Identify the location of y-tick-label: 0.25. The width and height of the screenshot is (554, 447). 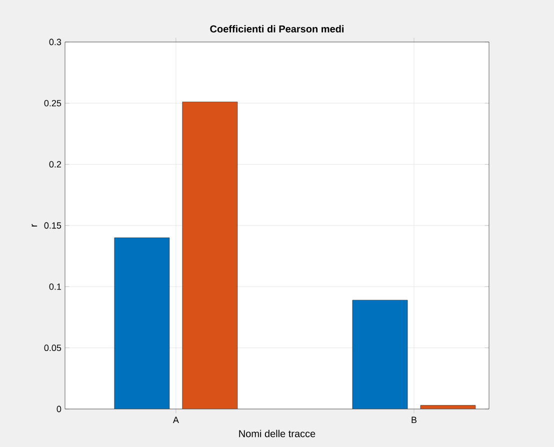
(53, 103).